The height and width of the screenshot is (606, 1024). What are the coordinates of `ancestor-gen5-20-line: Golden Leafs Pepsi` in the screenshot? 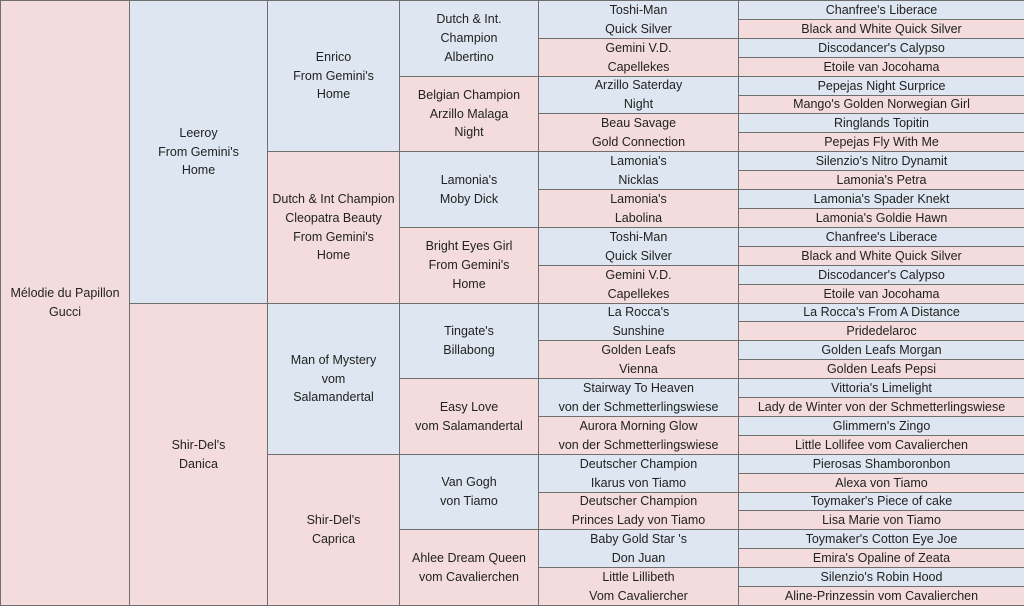 It's located at (881, 368).